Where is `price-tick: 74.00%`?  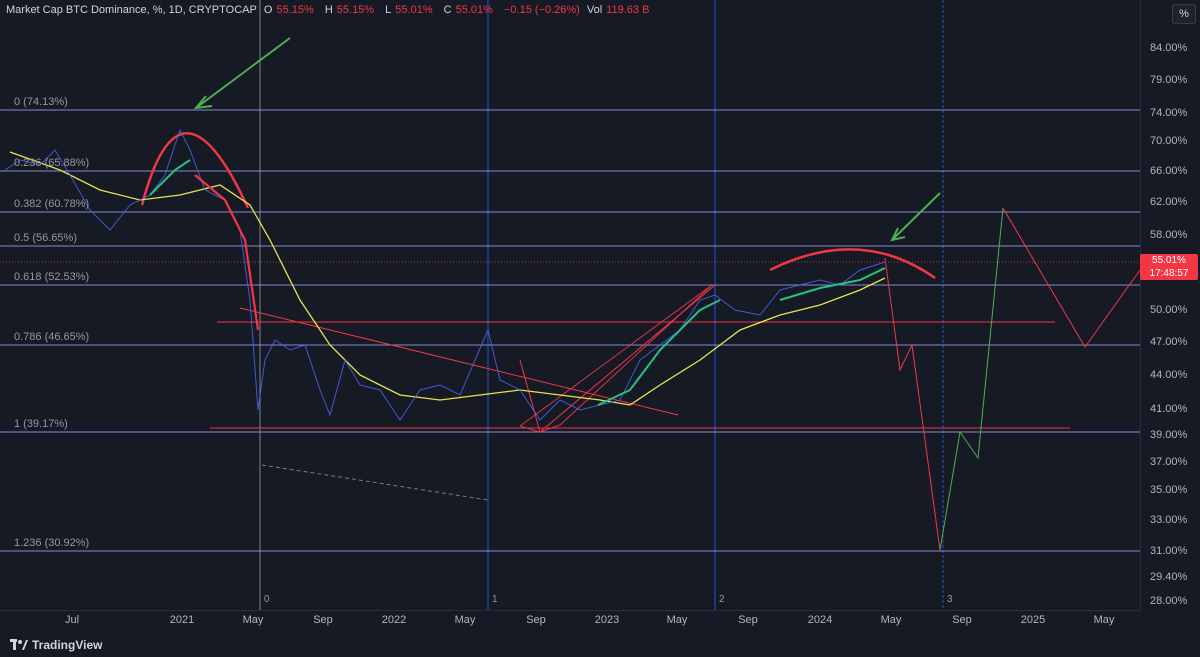 price-tick: 74.00% is located at coordinates (1169, 113).